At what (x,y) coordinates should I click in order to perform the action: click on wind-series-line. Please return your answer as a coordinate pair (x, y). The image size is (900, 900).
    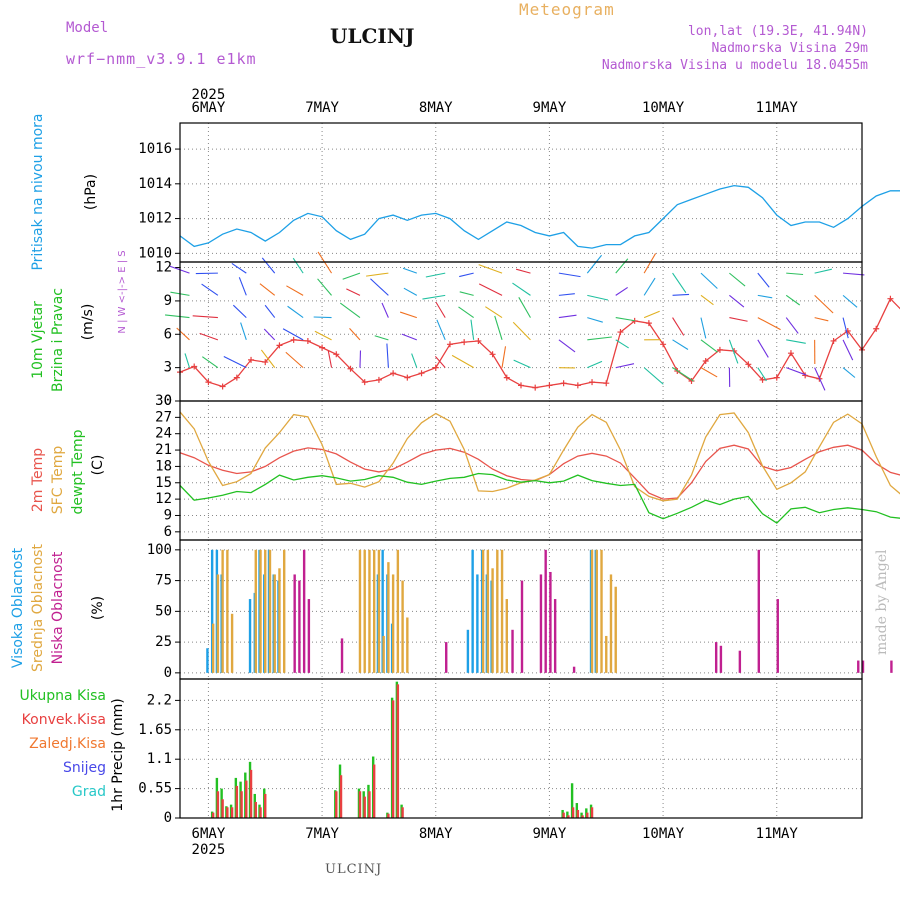
    Looking at the image, I should click on (539, 343).